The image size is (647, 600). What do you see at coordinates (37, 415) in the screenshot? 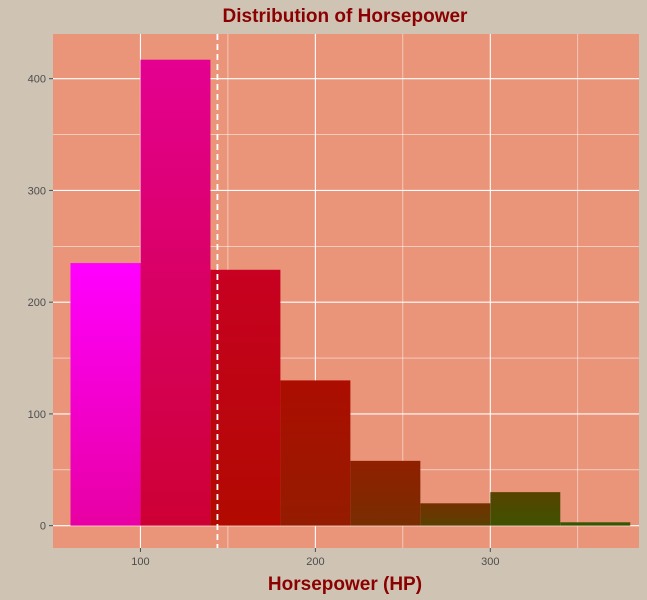
I see `y-tick-label: 100` at bounding box center [37, 415].